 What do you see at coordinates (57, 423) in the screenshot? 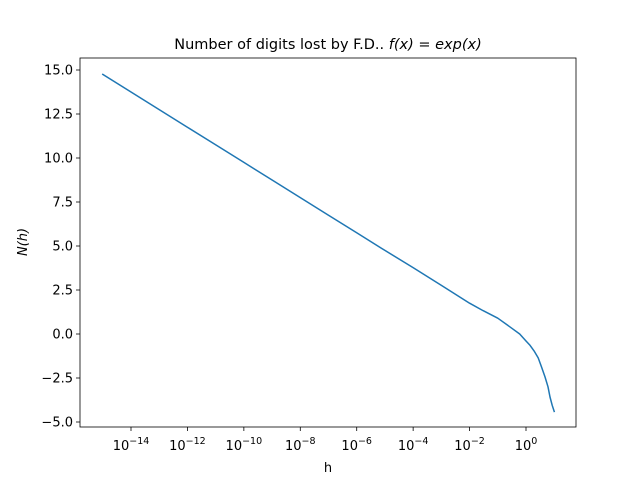
I see `y-tick-label: −5.0` at bounding box center [57, 423].